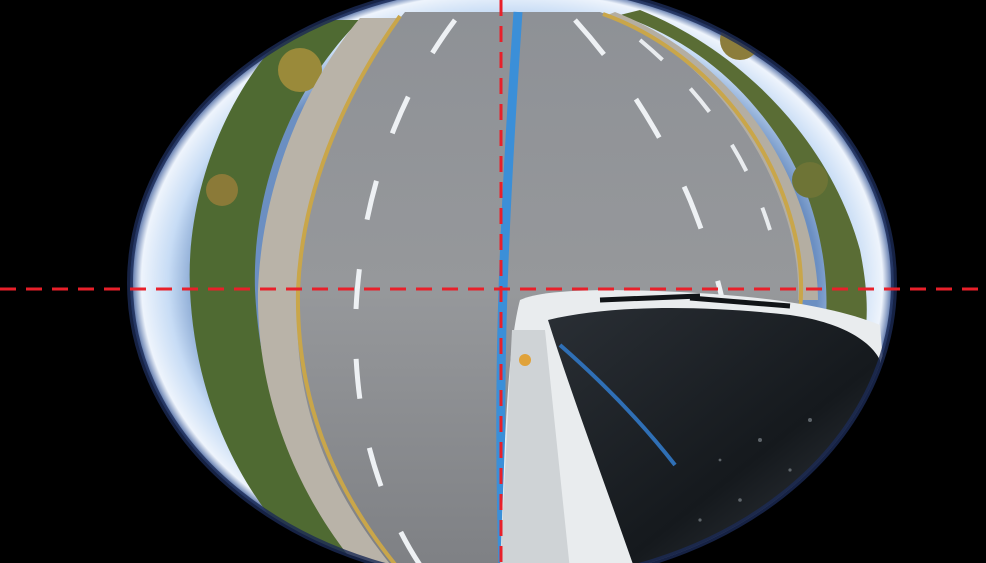 The width and height of the screenshot is (986, 563). I want to click on windshield-reflection, so click(617, 405).